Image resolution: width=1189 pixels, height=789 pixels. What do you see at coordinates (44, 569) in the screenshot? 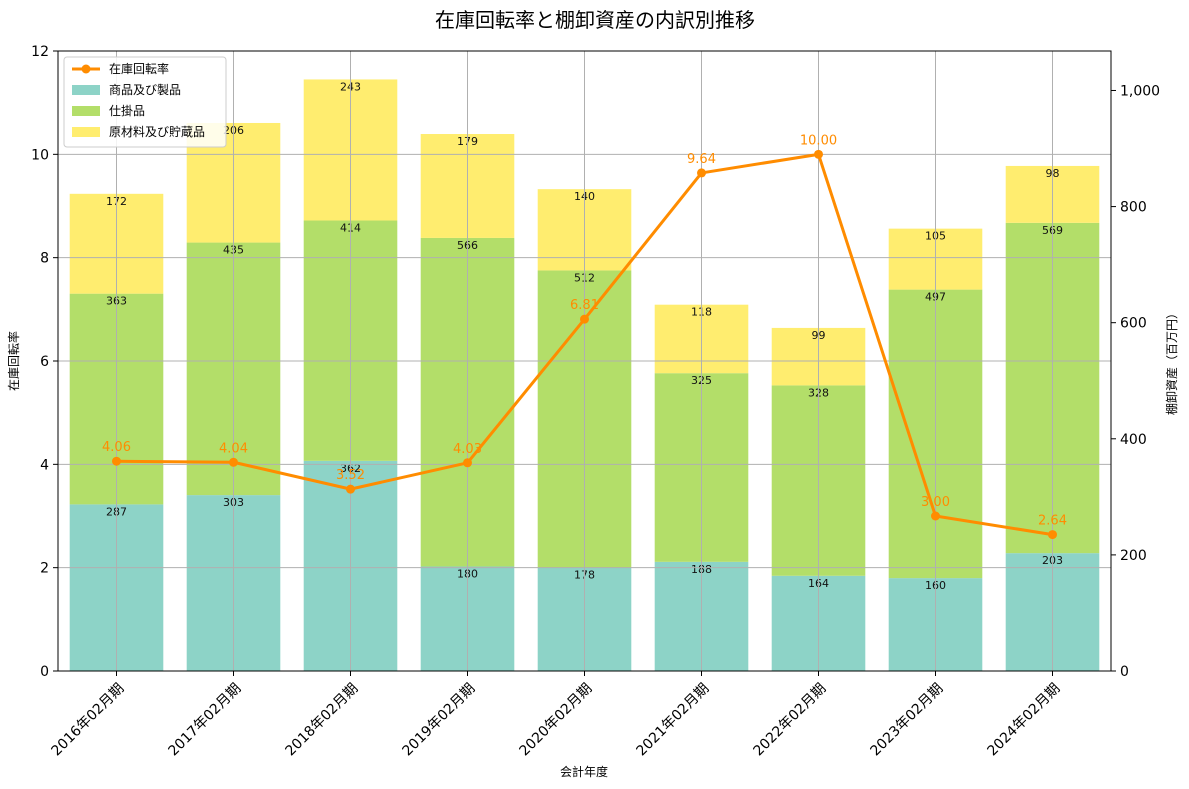
I see `y-left-tick-label: 2` at bounding box center [44, 569].